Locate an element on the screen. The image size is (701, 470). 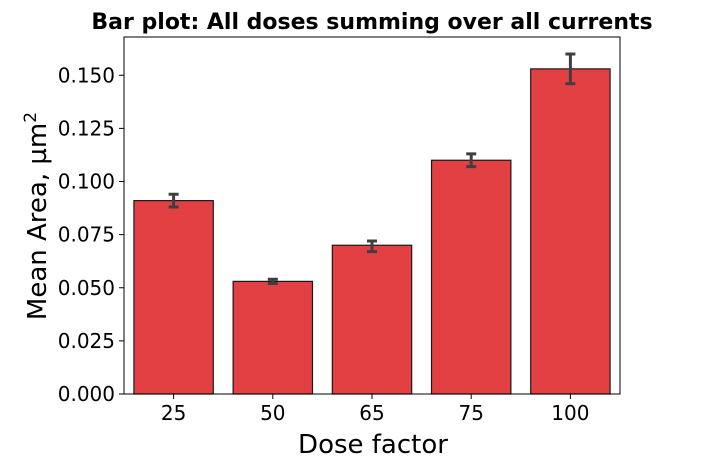
x-tick-label: 75 is located at coordinates (470, 413).